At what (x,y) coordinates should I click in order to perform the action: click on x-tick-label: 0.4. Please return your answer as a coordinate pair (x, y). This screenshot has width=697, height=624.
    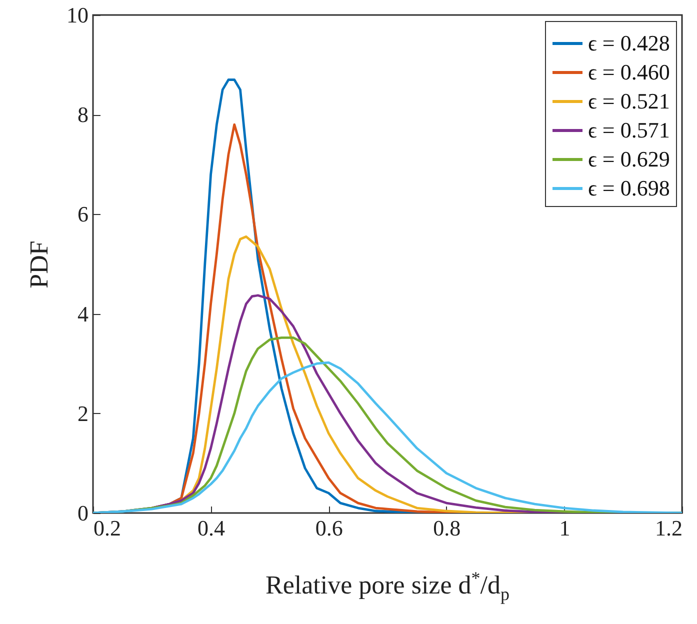
    Looking at the image, I should click on (212, 528).